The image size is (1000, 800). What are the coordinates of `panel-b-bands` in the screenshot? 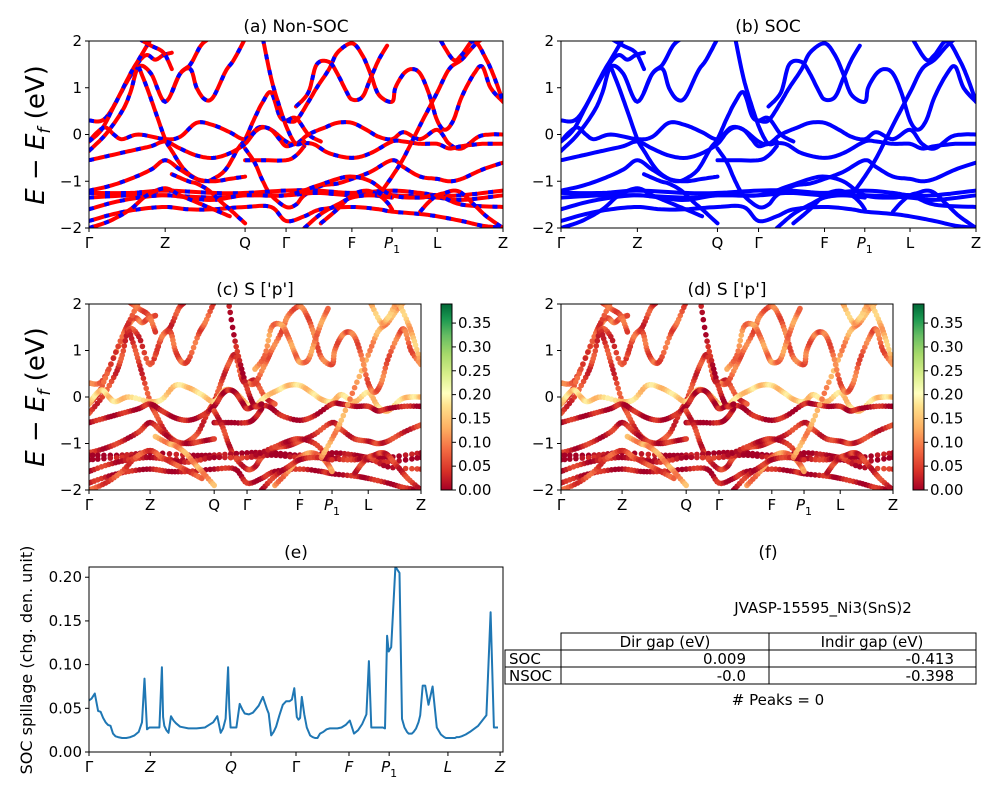 It's located at (768, 134).